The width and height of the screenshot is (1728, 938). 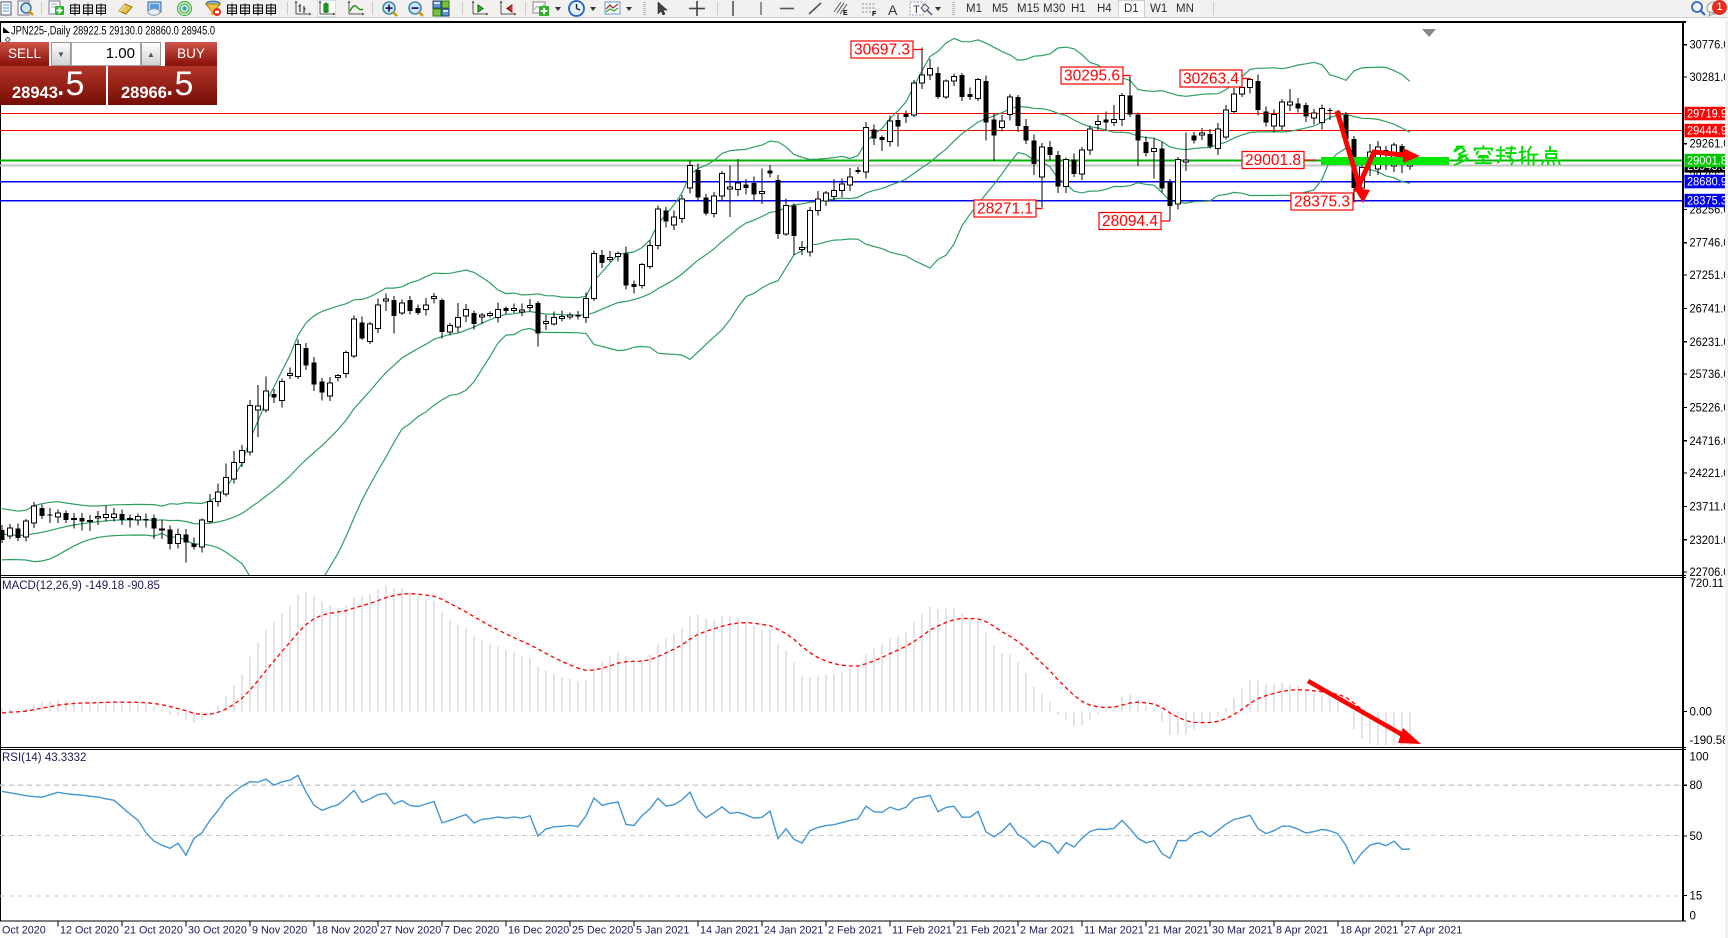 I want to click on svg-text: 30281.0, so click(x=1709, y=78).